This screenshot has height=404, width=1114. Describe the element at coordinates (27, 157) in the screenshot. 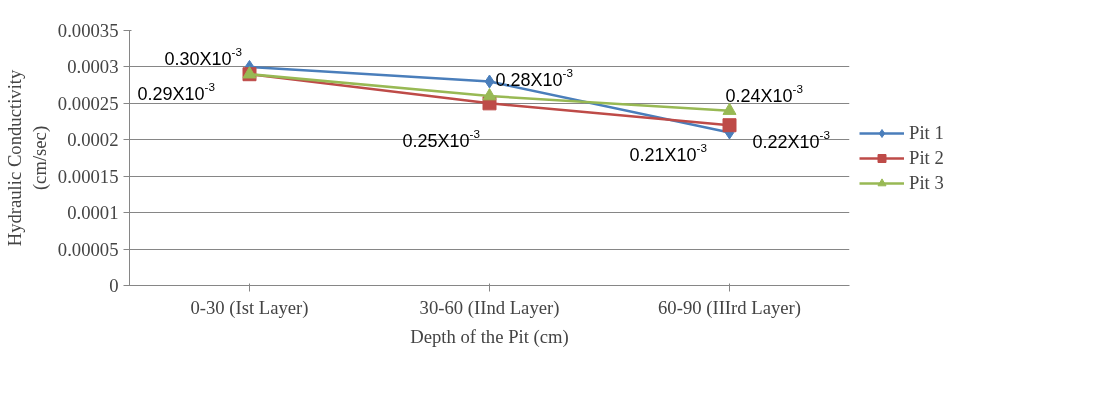

I see `y-axis-title: Hydraulic Conductivity (cm/sec)` at that location.